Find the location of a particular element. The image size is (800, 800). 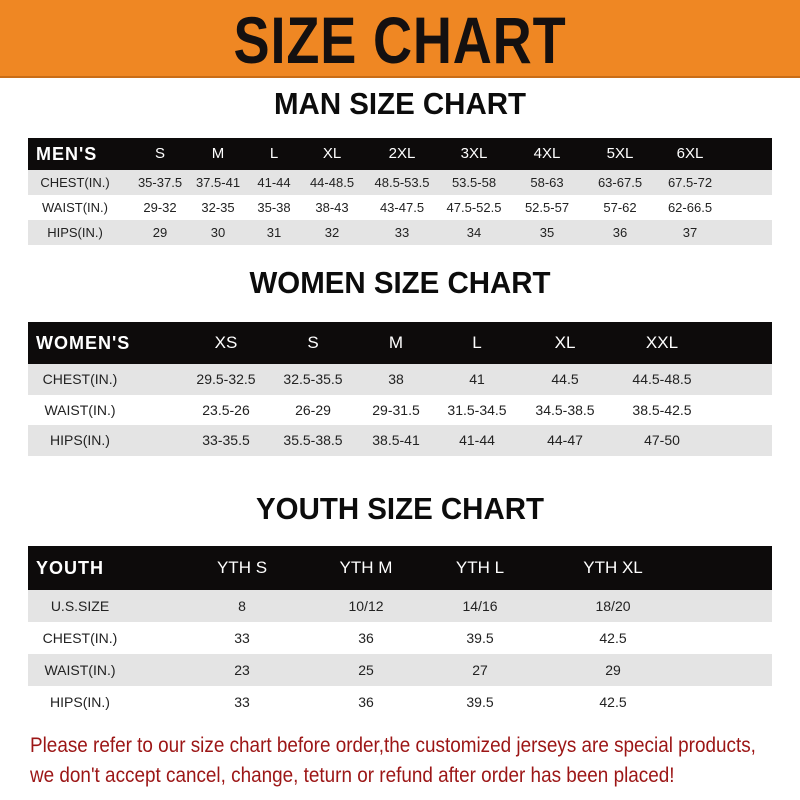

table-cell: 8 is located at coordinates (242, 606).